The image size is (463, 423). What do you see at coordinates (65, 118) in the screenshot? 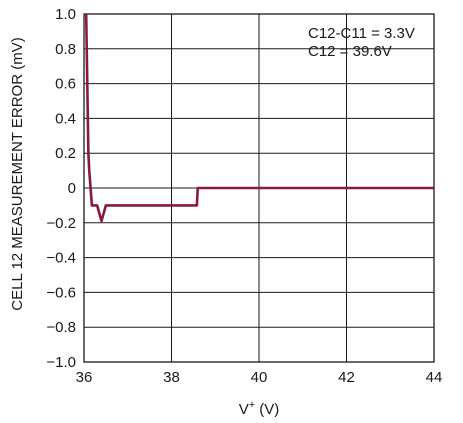
I see `y-tick-label: 0.4` at bounding box center [65, 118].